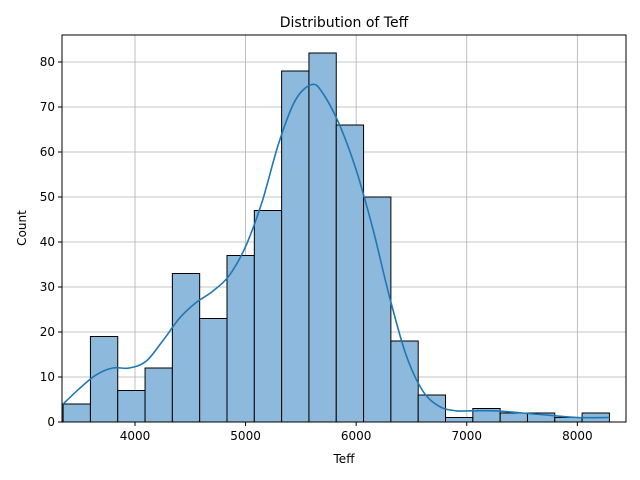 Image resolution: width=640 pixels, height=480 pixels. I want to click on y-axis-label: Count, so click(22, 228).